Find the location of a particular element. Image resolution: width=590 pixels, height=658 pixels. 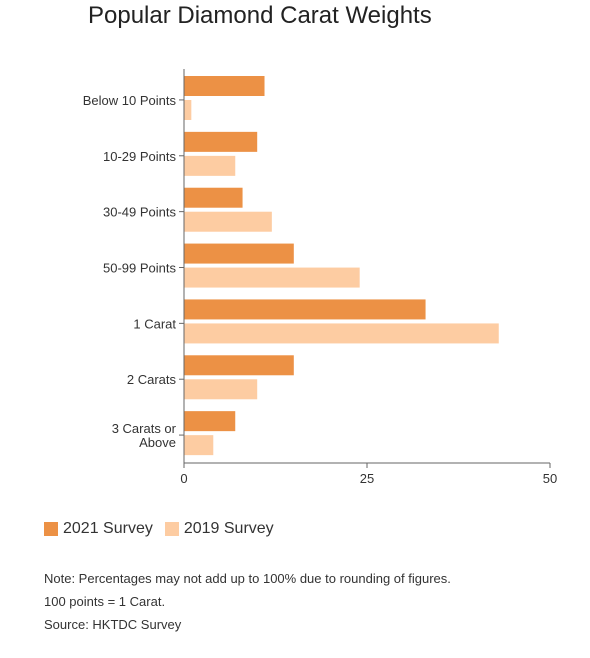

note-points: 100 points = 1 Carat. is located at coordinates (105, 601).